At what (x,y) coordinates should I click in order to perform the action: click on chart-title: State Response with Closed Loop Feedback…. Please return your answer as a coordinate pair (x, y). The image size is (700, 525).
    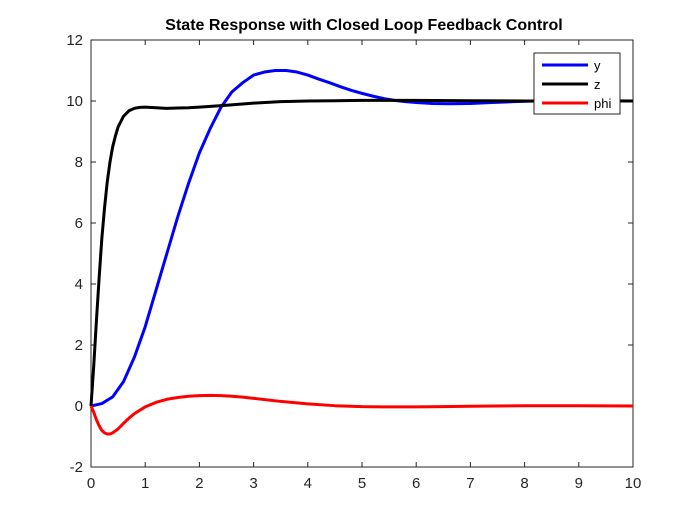
    Looking at the image, I should click on (363, 25).